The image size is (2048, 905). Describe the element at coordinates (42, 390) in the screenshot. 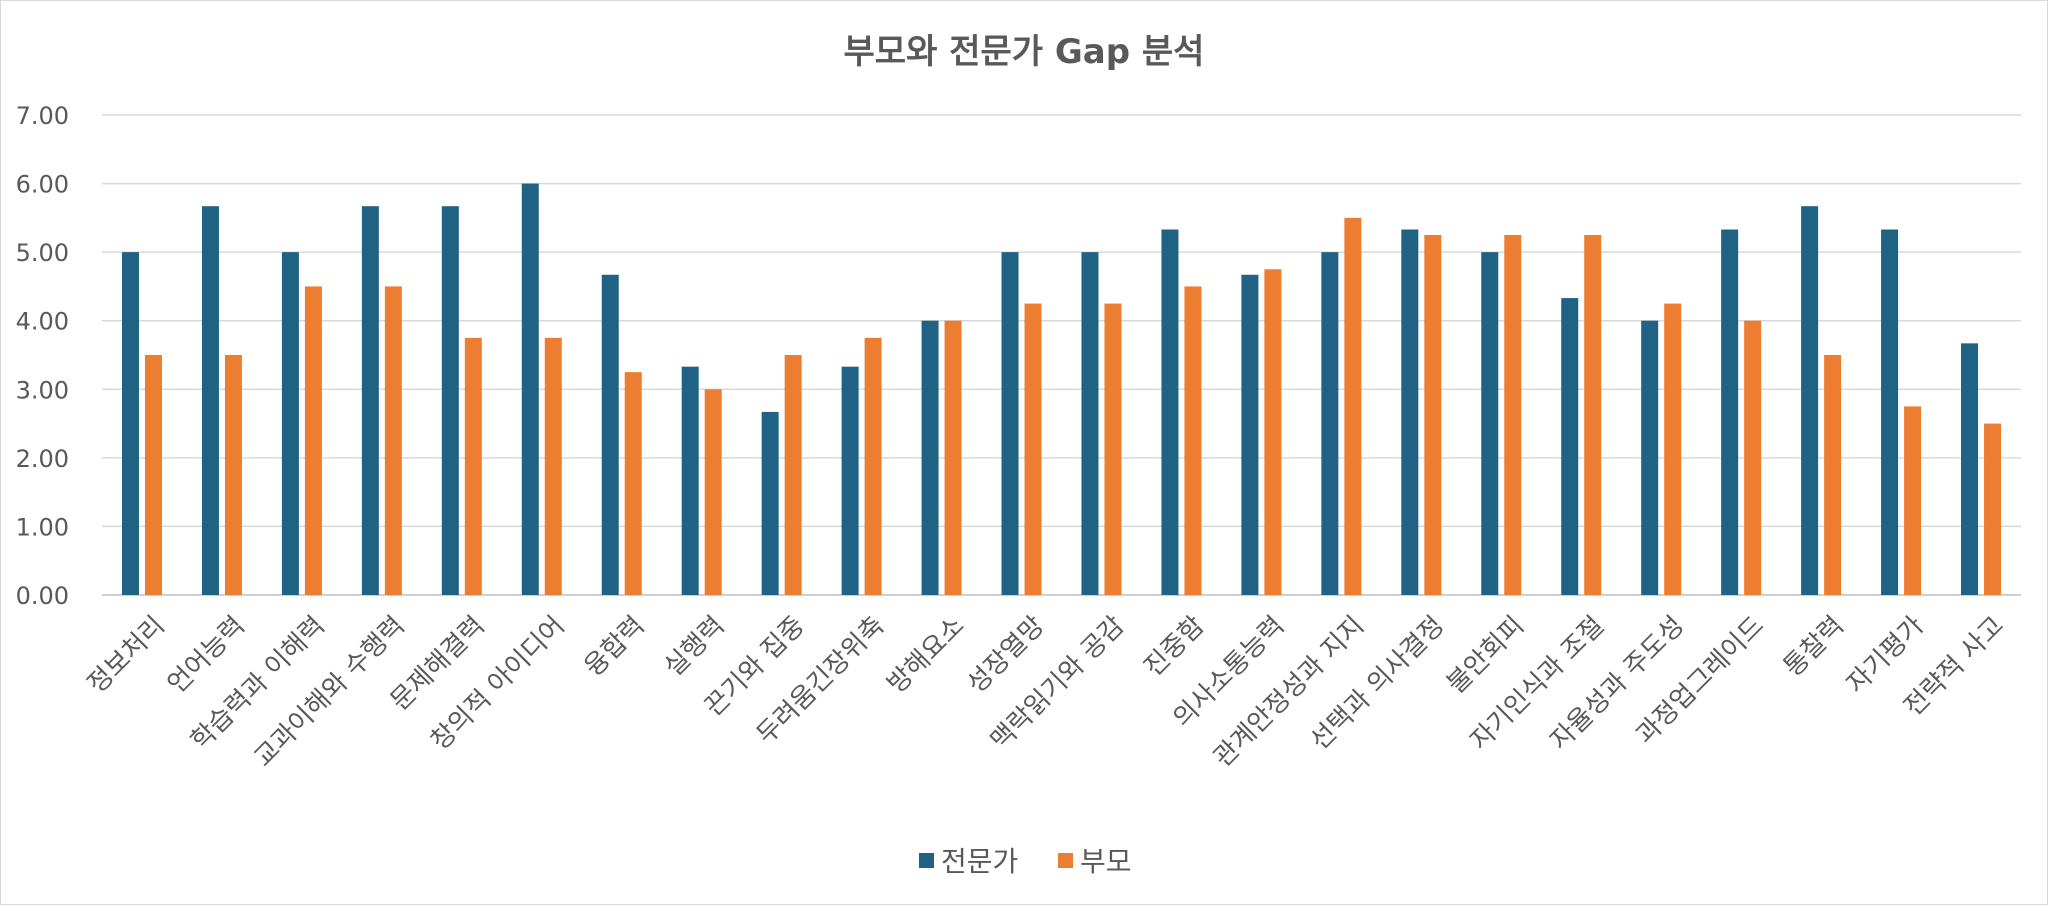

I see `y-tick-label: 3.00` at that location.